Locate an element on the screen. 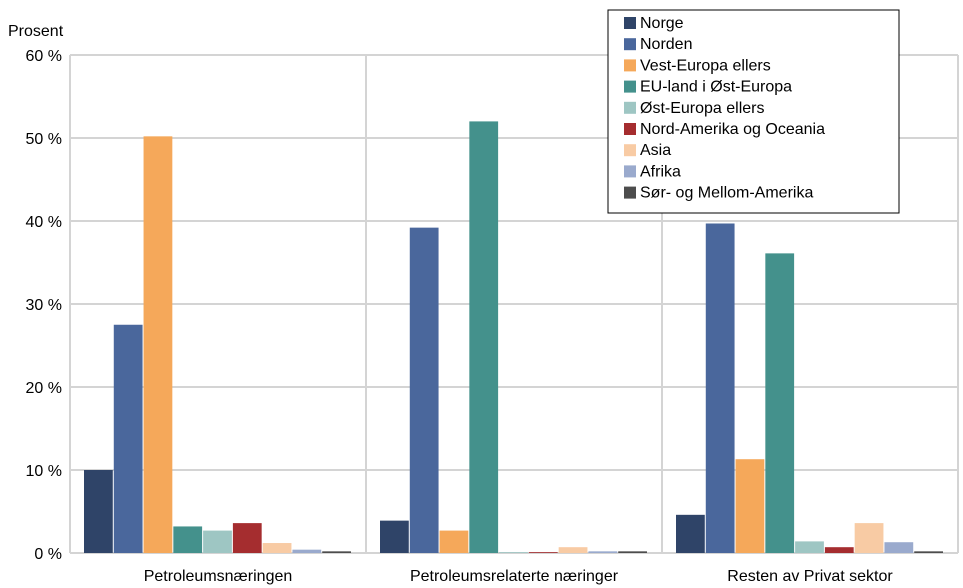 This screenshot has height=588, width=963. y-tick-labels: 0 % 10 % 20 % 30 % 40 % 50 % 60 % is located at coordinates (44, 305).